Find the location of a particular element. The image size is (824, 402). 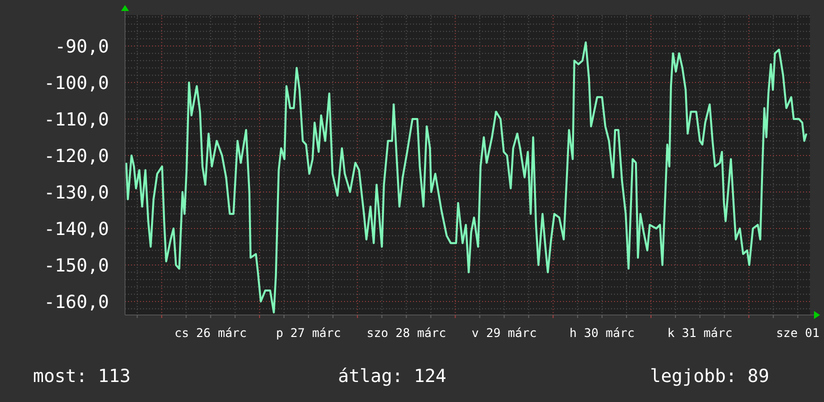

y-tick-label: -150,0 is located at coordinates (76, 265).